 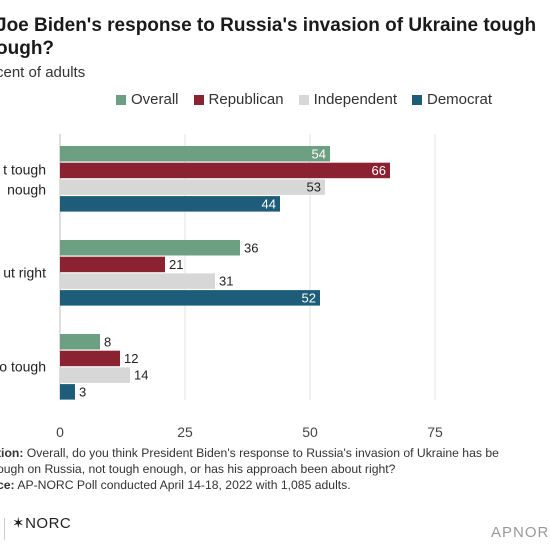 What do you see at coordinates (309, 297) in the screenshot?
I see `value-label-democrat-1: 52` at bounding box center [309, 297].